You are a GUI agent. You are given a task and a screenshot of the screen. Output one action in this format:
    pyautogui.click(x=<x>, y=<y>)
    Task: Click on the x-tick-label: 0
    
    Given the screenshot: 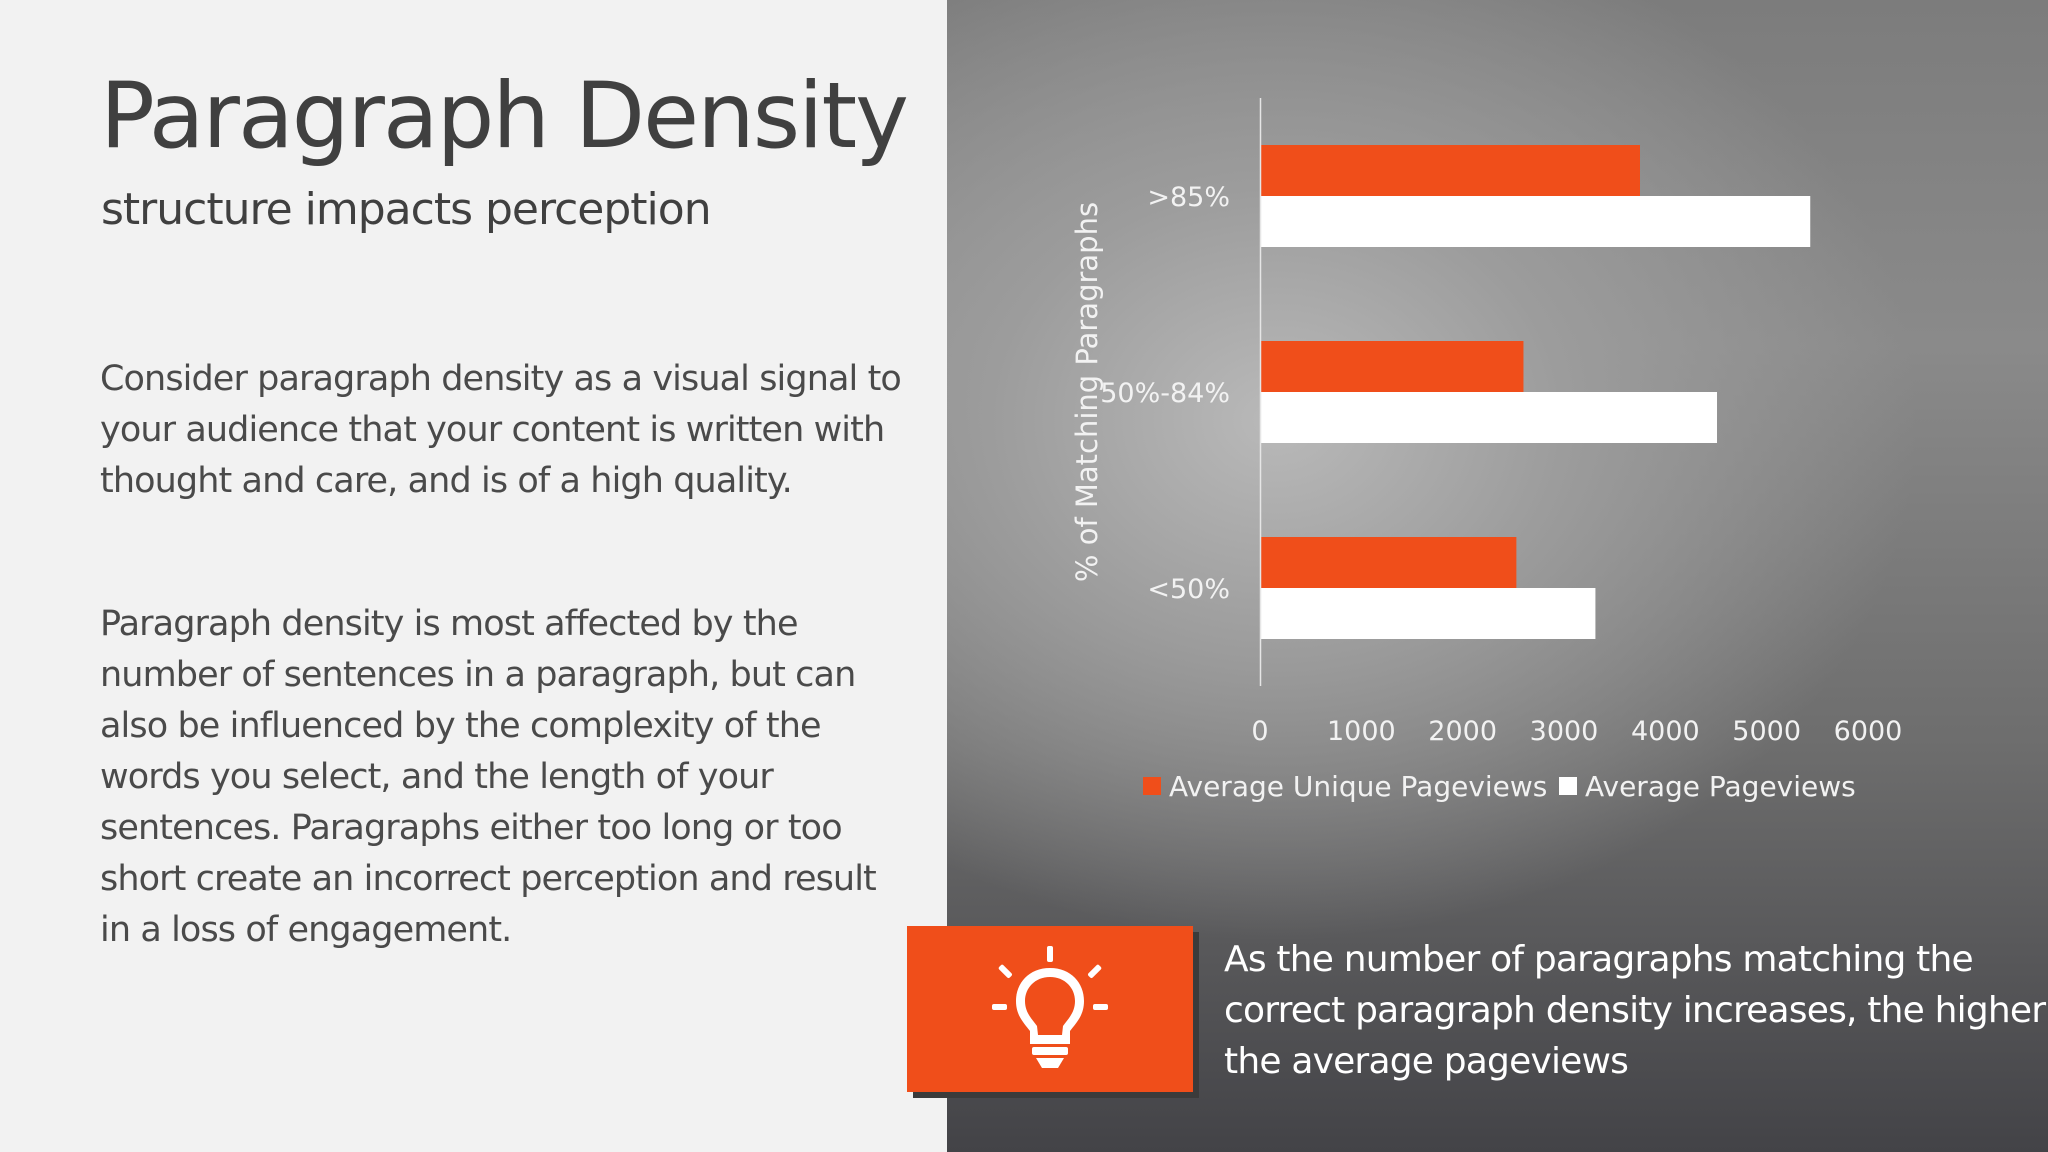 What is the action you would take?
    pyautogui.click(x=1259, y=731)
    